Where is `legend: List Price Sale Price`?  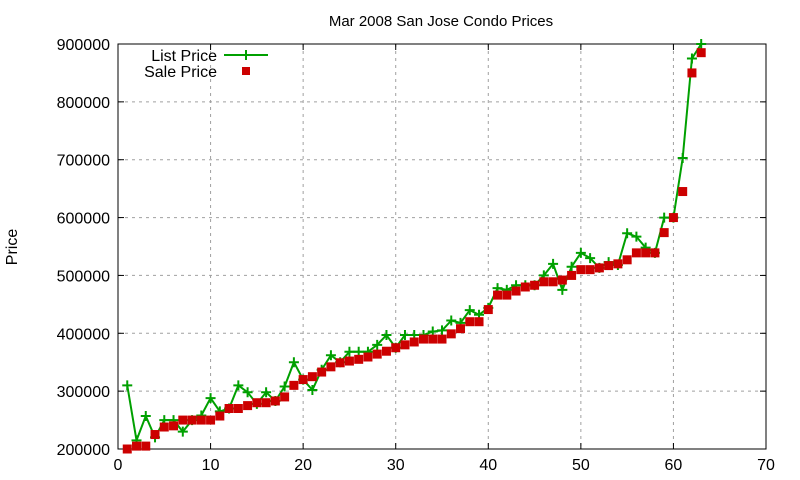 legend: List Price Sale Price is located at coordinates (206, 64).